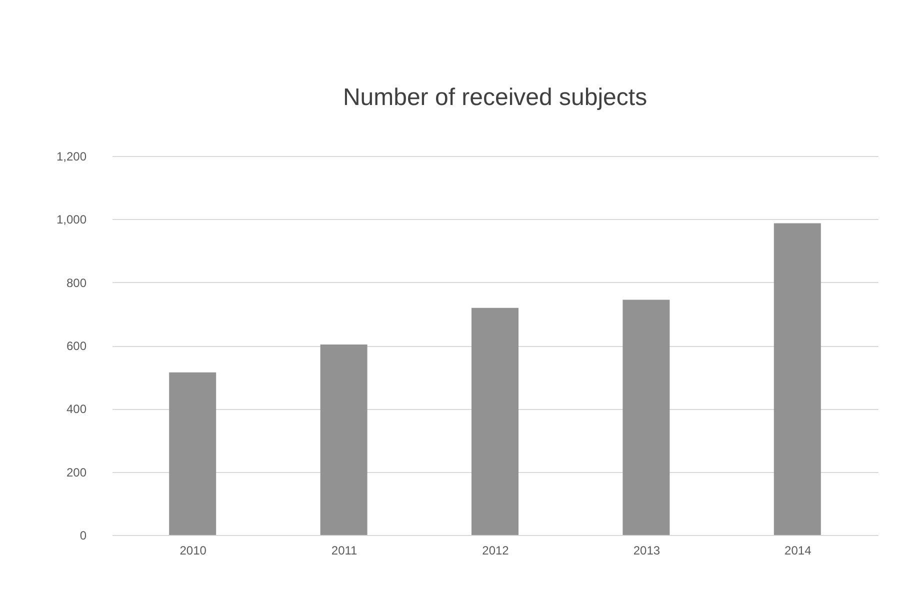  I want to click on y-tick-label: 1,200, so click(71, 157).